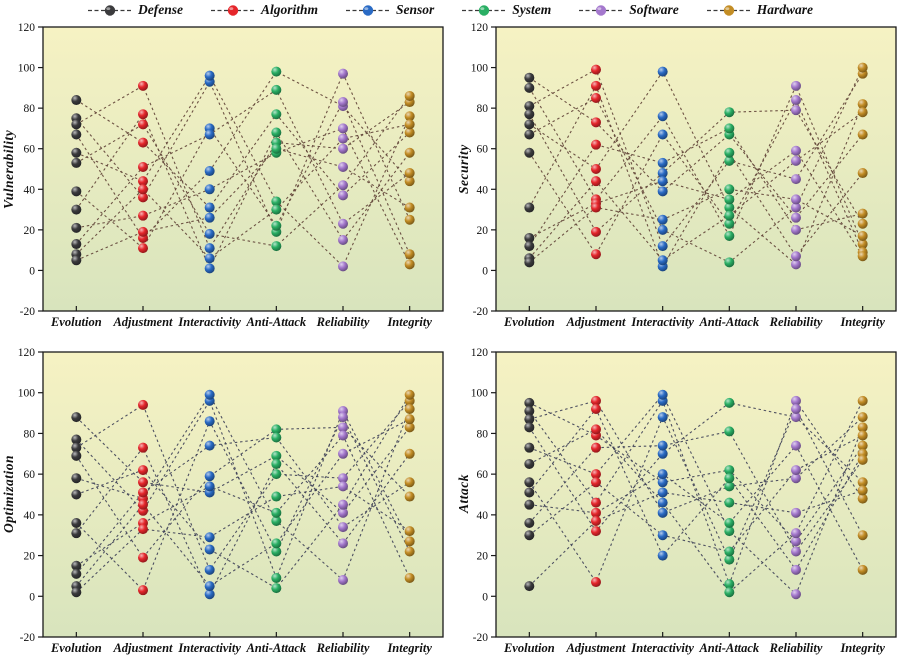  I want to click on legend-marker-sensor, so click(367, 10).